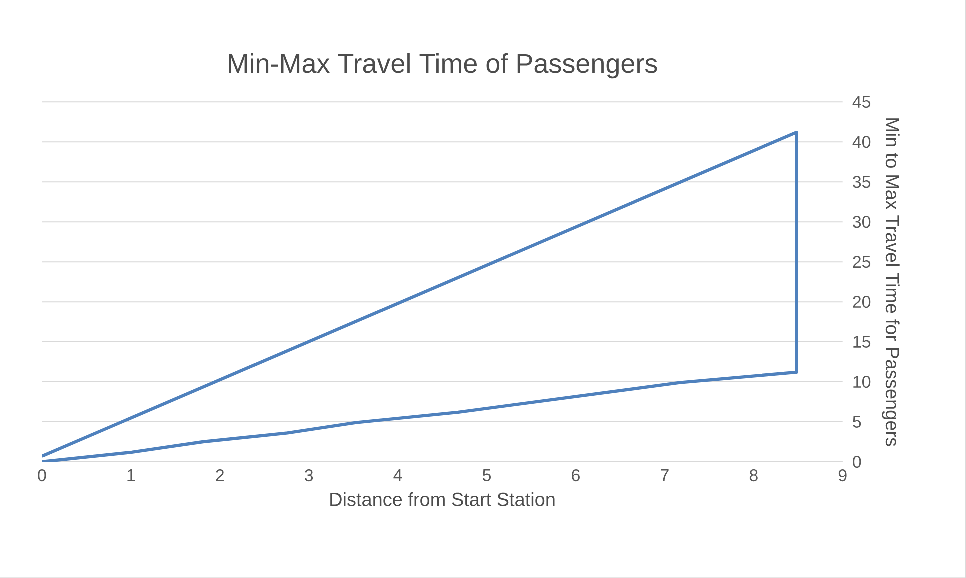 The width and height of the screenshot is (966, 578). I want to click on y-tick-label: 20, so click(862, 302).